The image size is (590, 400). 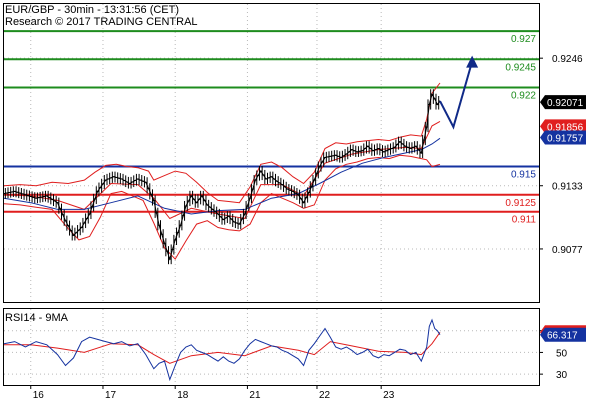 What do you see at coordinates (565, 103) in the screenshot?
I see `price-badge-label: 0.92071` at bounding box center [565, 103].